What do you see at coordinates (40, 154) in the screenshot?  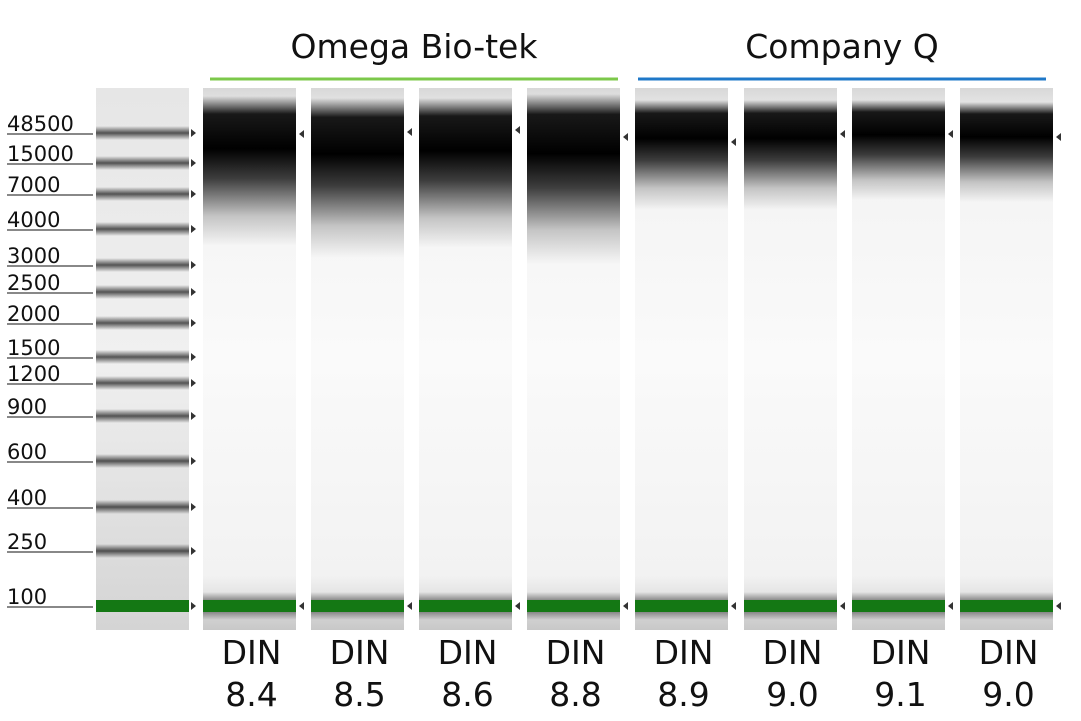 I see `ladder-label: 15000` at bounding box center [40, 154].